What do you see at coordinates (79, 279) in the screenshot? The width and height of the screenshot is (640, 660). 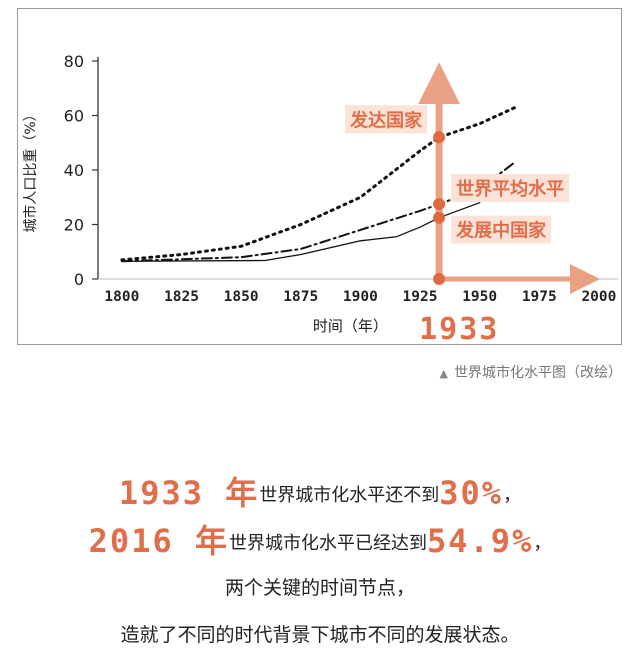 I see `y-tick-label: 0` at bounding box center [79, 279].